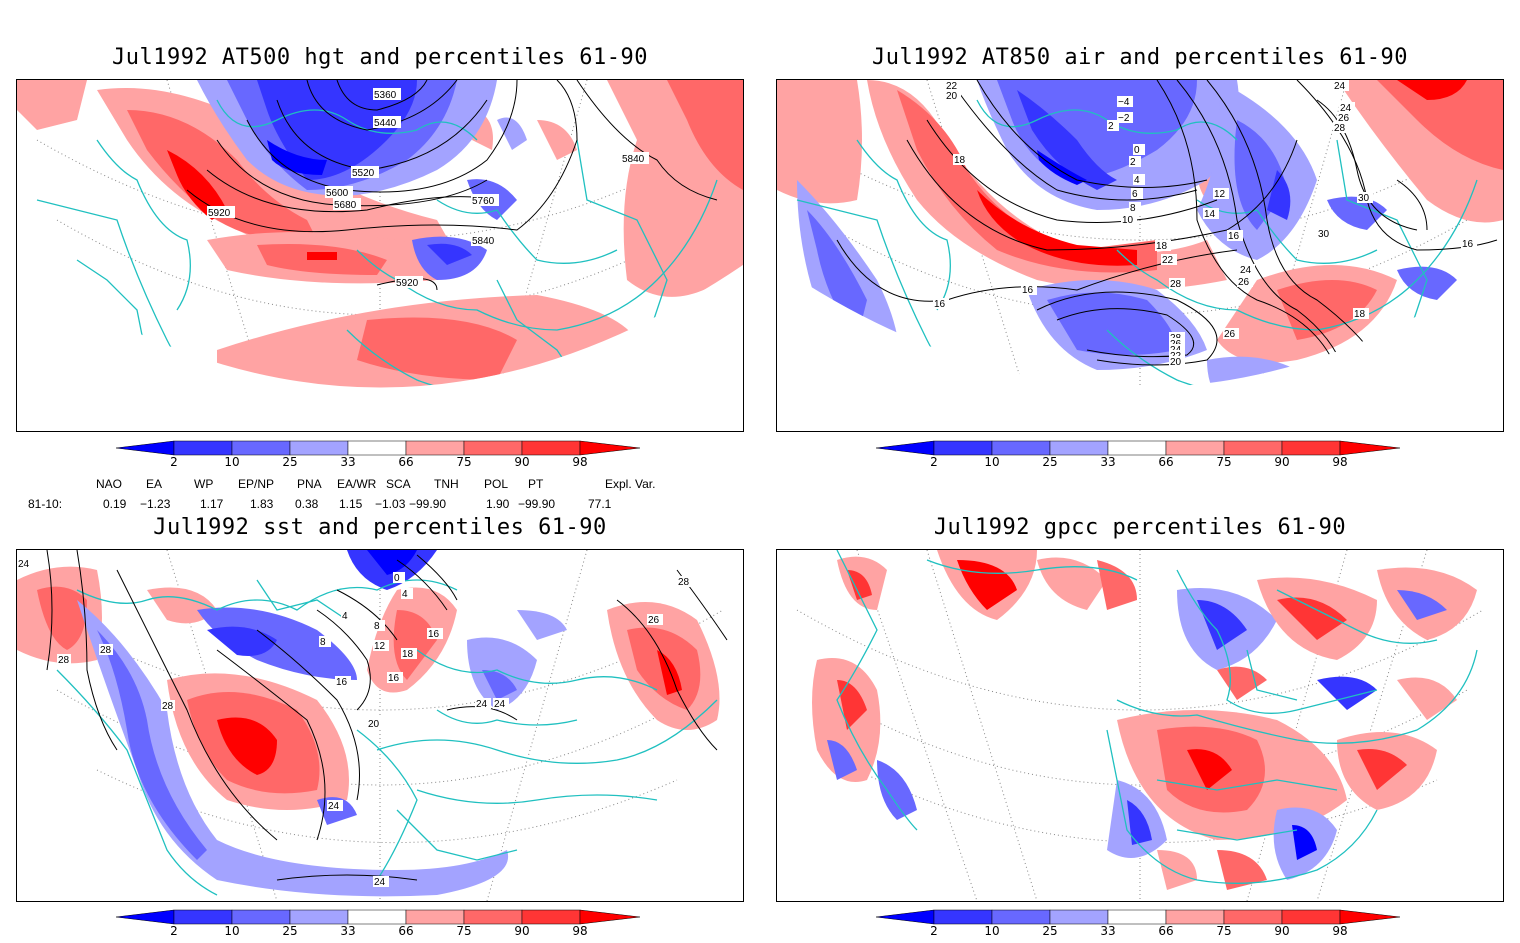 The width and height of the screenshot is (1520, 943). Describe the element at coordinates (1124, 118) in the screenshot. I see `contour-label: −2` at that location.